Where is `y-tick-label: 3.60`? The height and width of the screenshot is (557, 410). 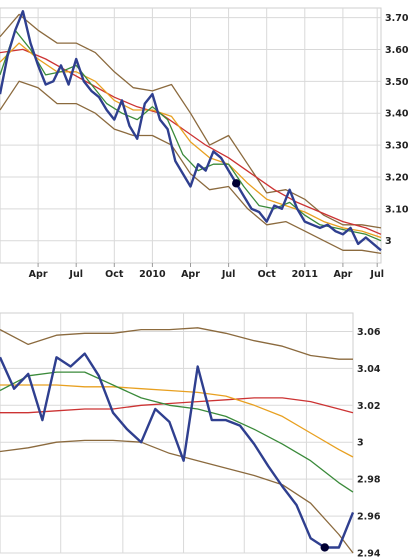
y-tick-label: 3.60 is located at coordinates (397, 50).